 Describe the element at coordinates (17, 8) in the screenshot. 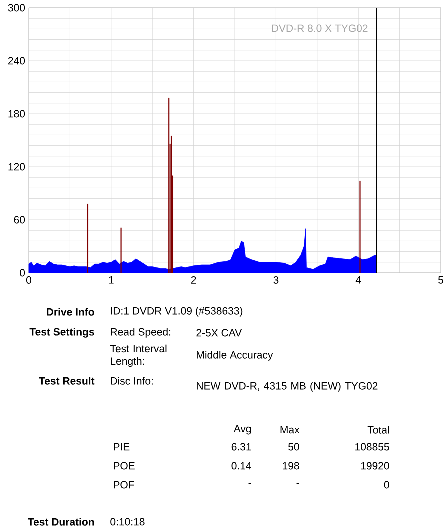

I see `y-tick-label: 300` at that location.